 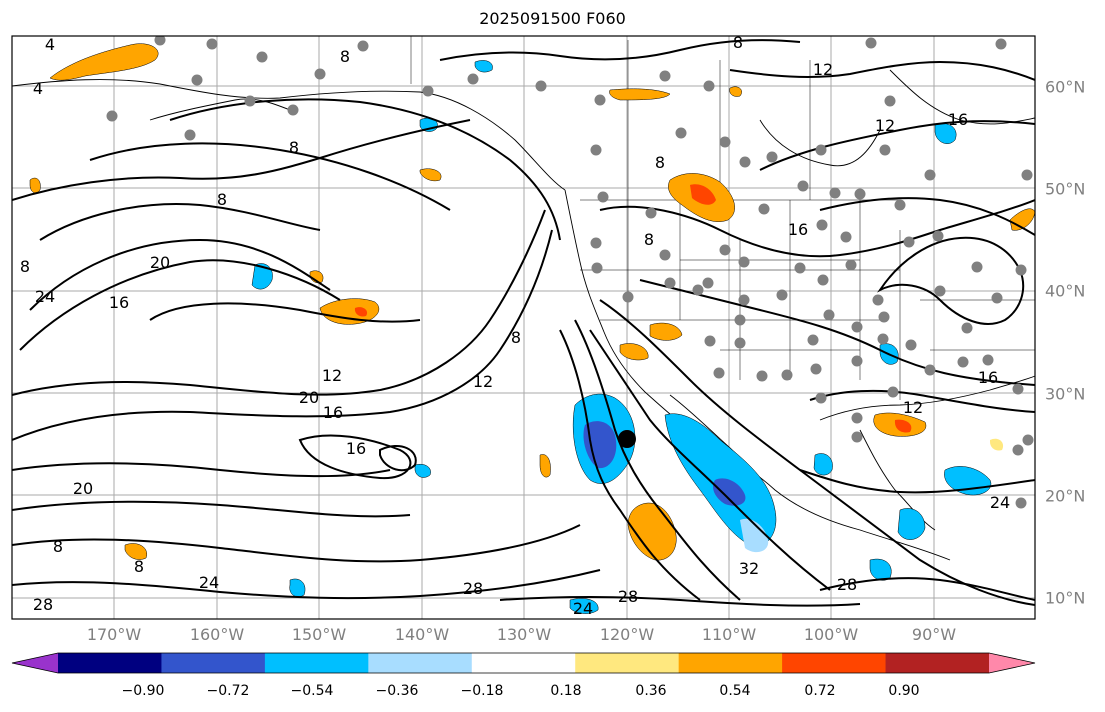 What do you see at coordinates (1012, 663) in the screenshot?
I see `colorbar-extend-high` at bounding box center [1012, 663].